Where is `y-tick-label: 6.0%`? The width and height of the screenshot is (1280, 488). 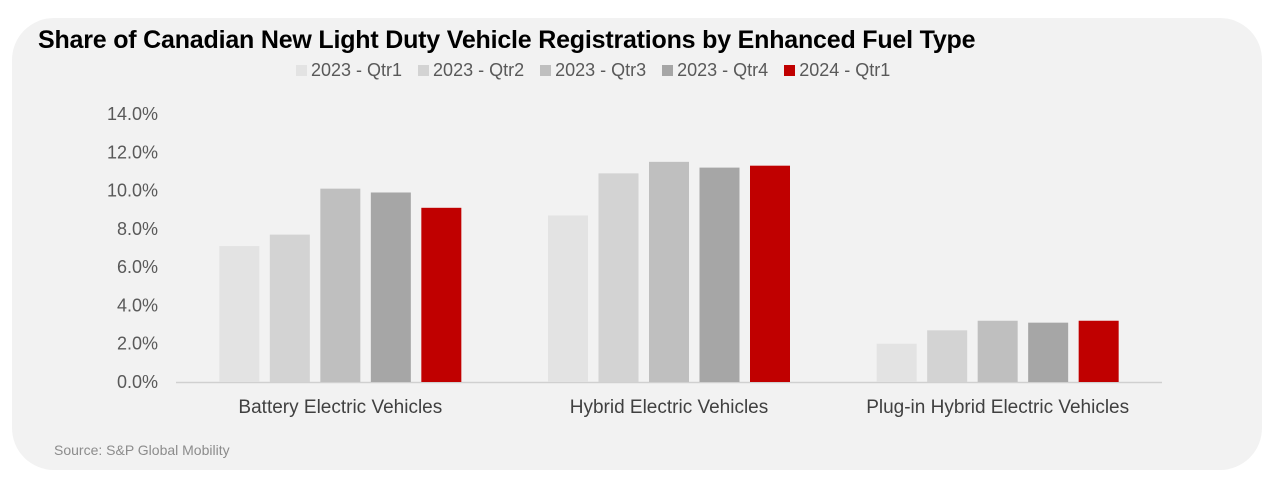
y-tick-label: 6.0% is located at coordinates (137, 267).